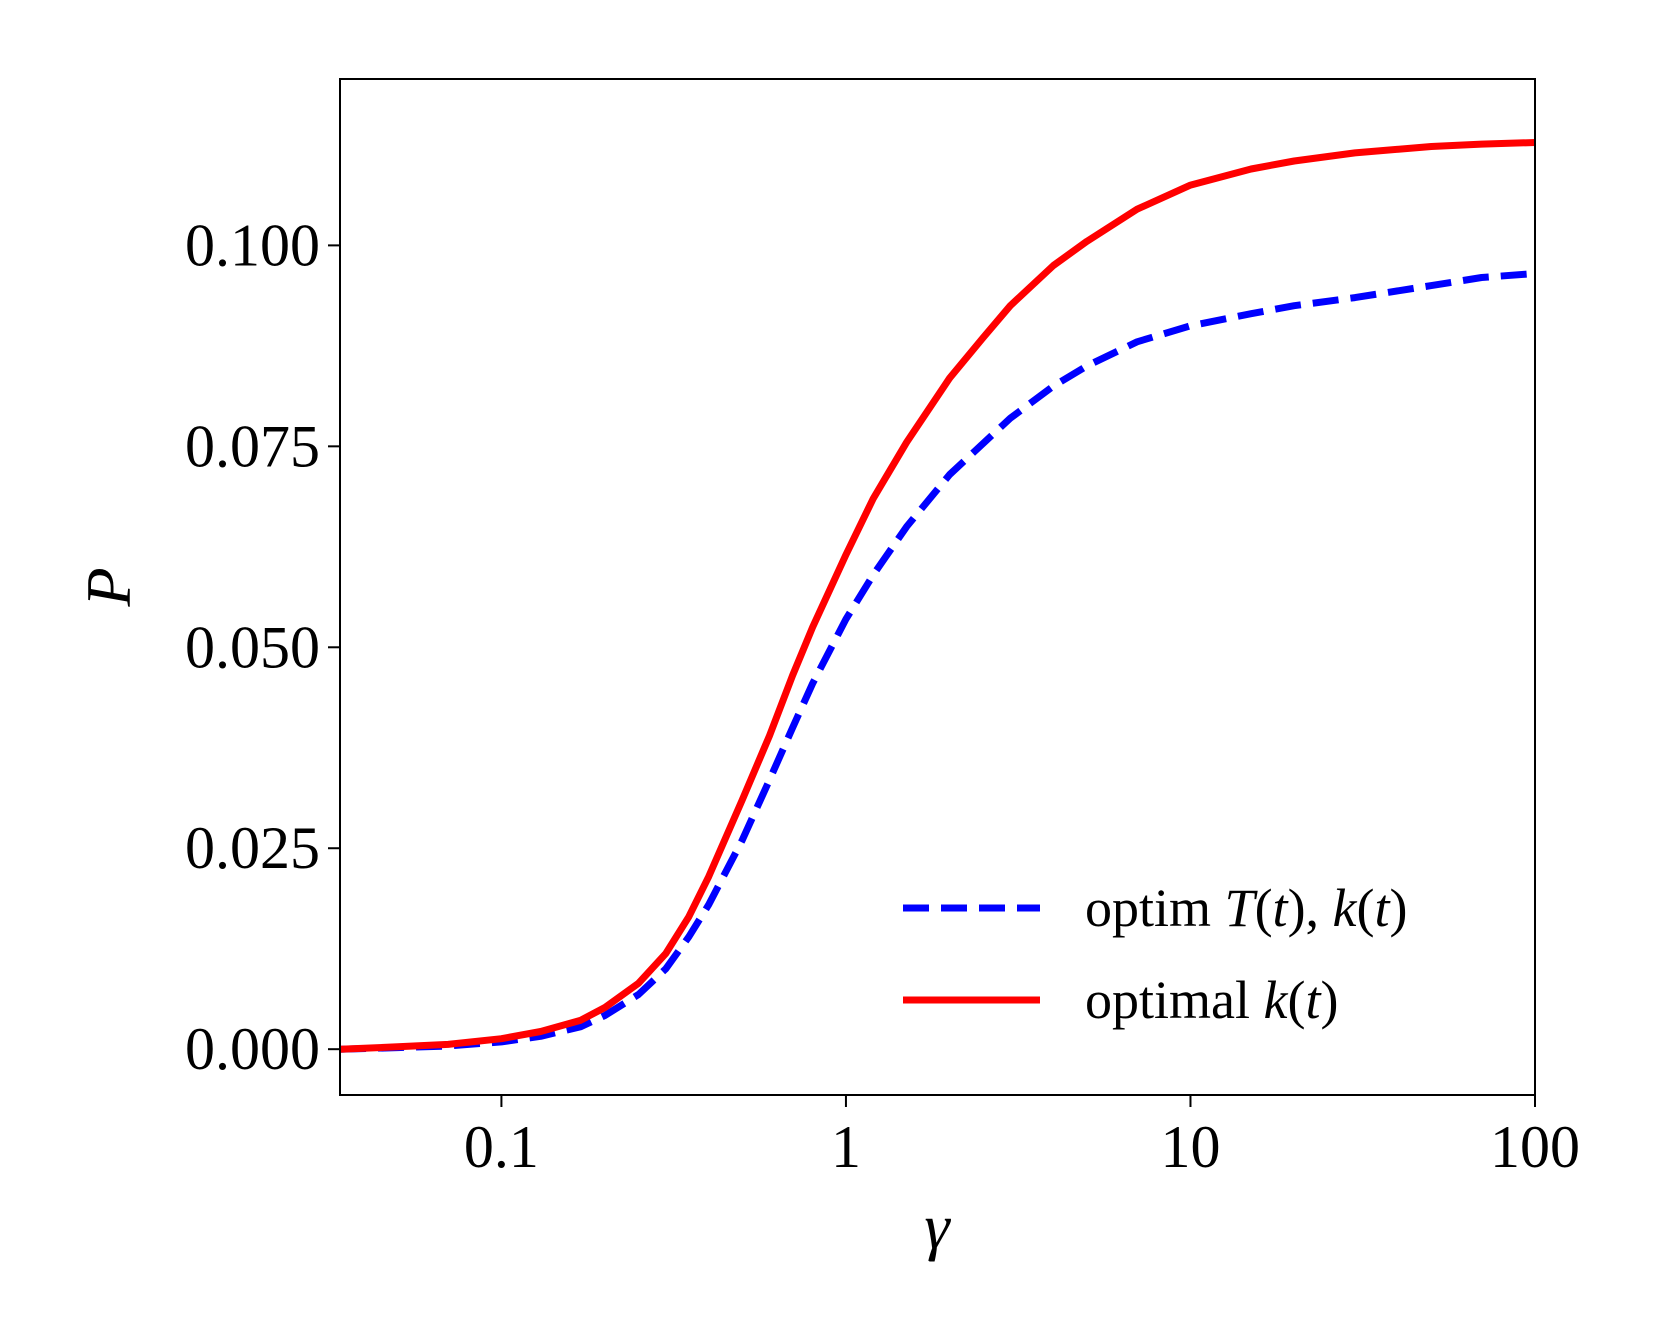  Describe the element at coordinates (252, 1049) in the screenshot. I see `y-tick-label: 0.000` at that location.